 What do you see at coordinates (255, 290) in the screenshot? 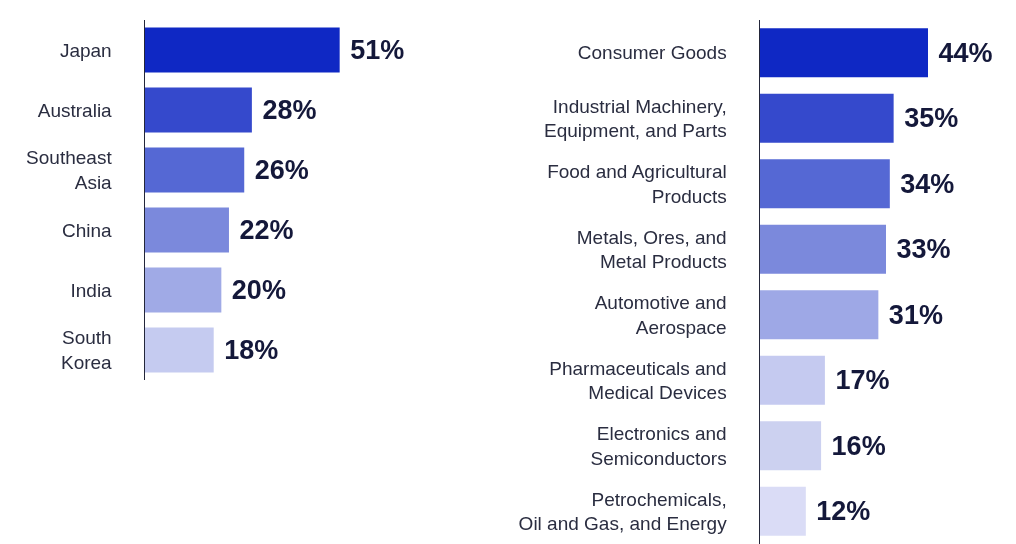
I see `data-label: 20%` at bounding box center [255, 290].